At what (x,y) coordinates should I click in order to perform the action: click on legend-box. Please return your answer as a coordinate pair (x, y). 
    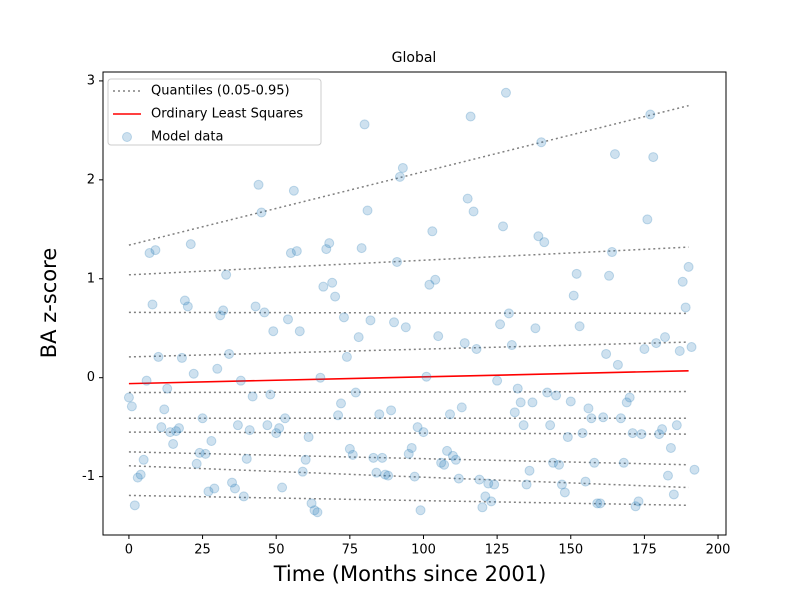
    Looking at the image, I should click on (214, 112).